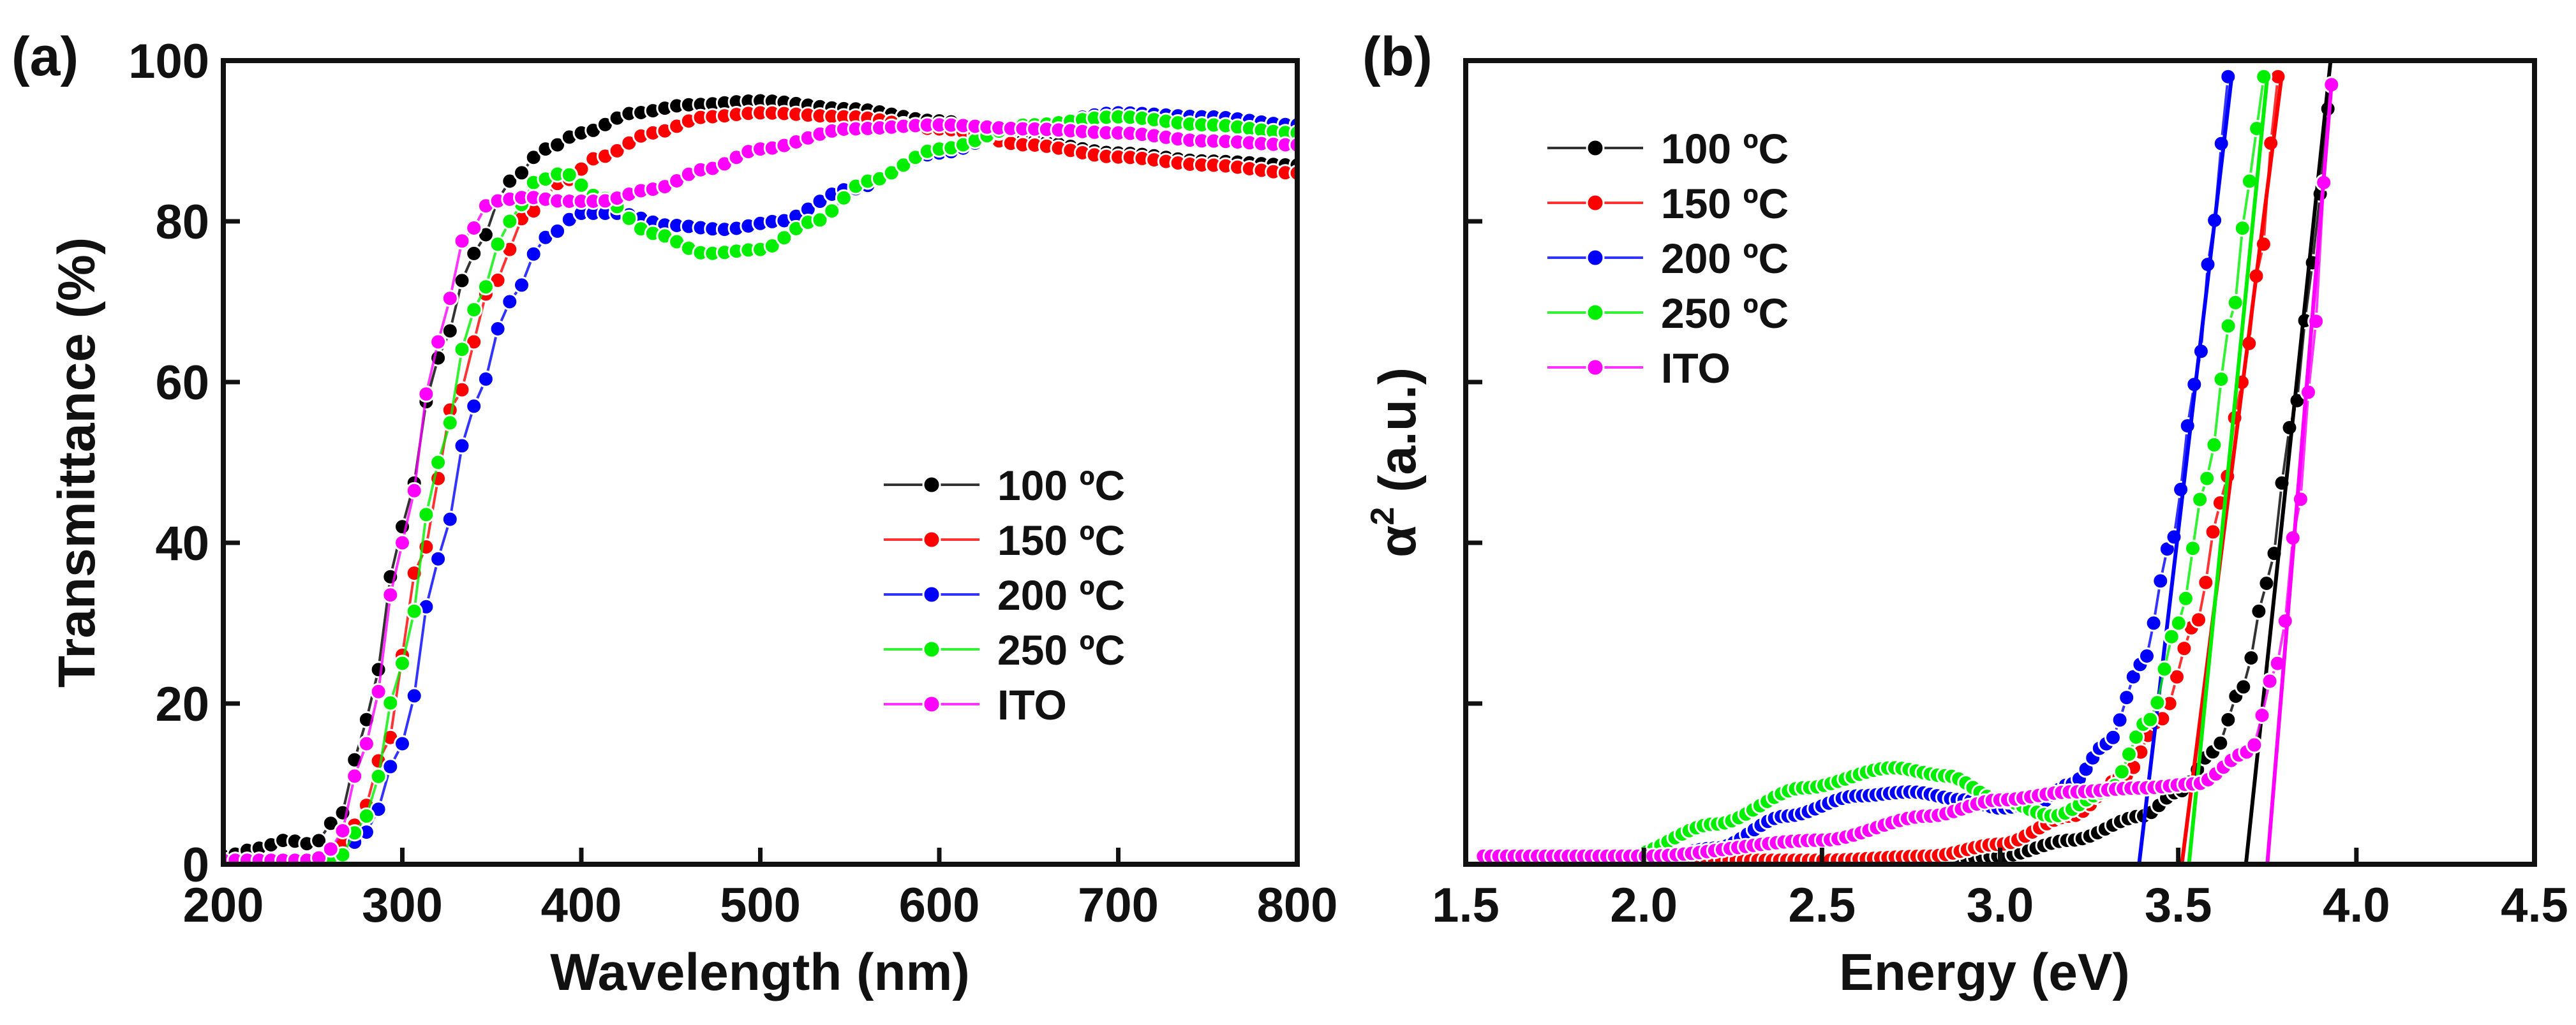 The height and width of the screenshot is (1025, 2576). Describe the element at coordinates (168, 61) in the screenshot. I see `panel-a-y-tick-label: 100` at that location.